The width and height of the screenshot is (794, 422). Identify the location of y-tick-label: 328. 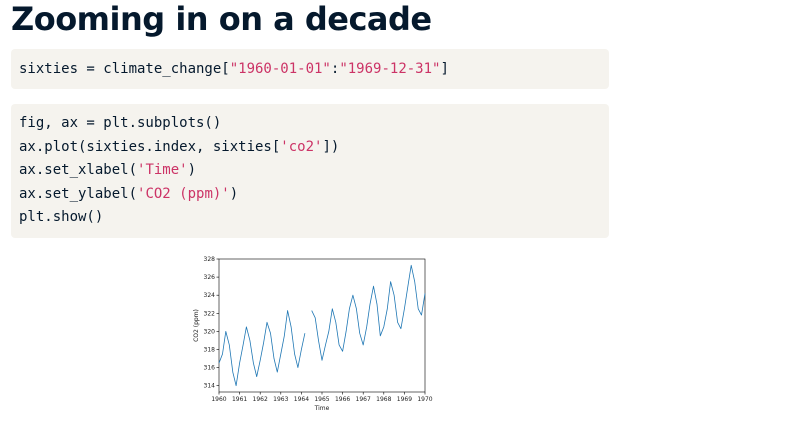
(210, 259).